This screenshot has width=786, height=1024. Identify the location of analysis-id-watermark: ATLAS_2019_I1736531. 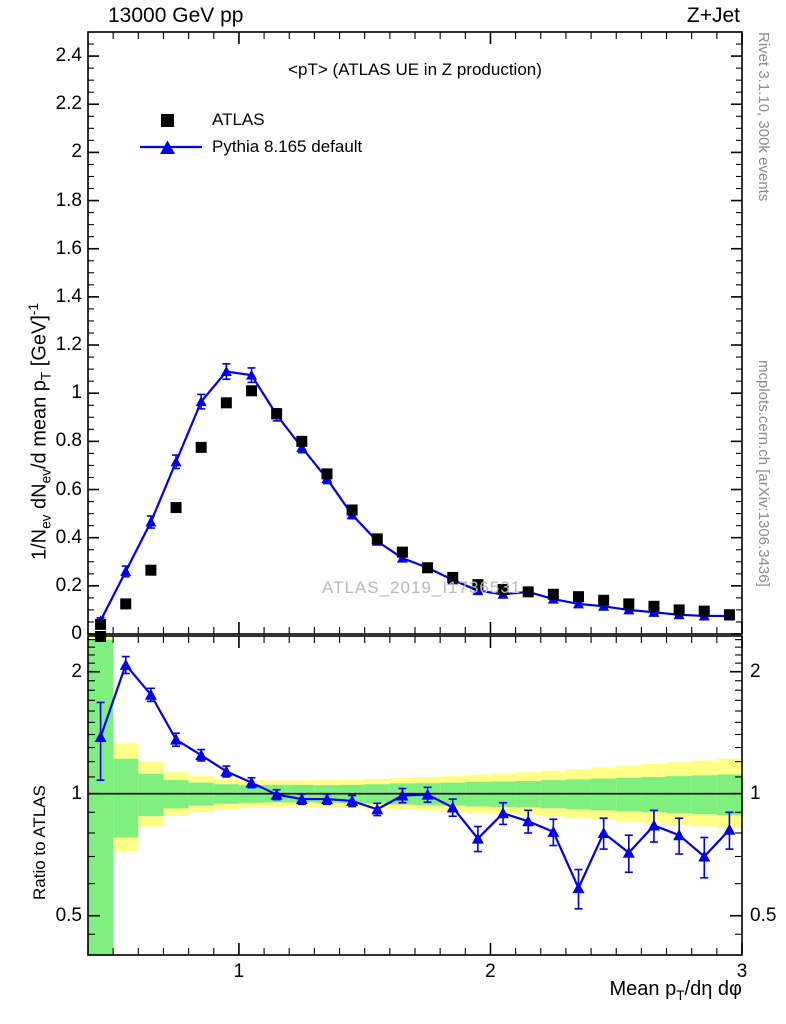
(422, 587).